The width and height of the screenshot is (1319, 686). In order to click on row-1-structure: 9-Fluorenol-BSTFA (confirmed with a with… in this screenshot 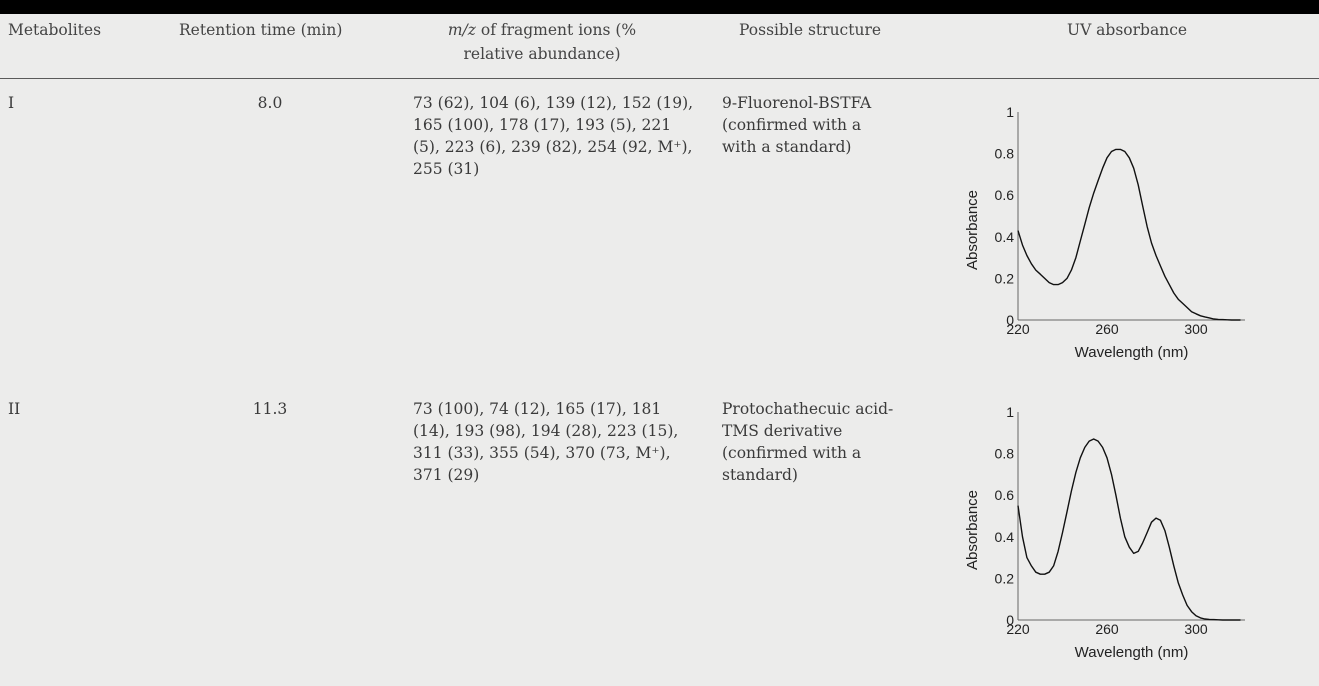, I will do `click(797, 125)`.